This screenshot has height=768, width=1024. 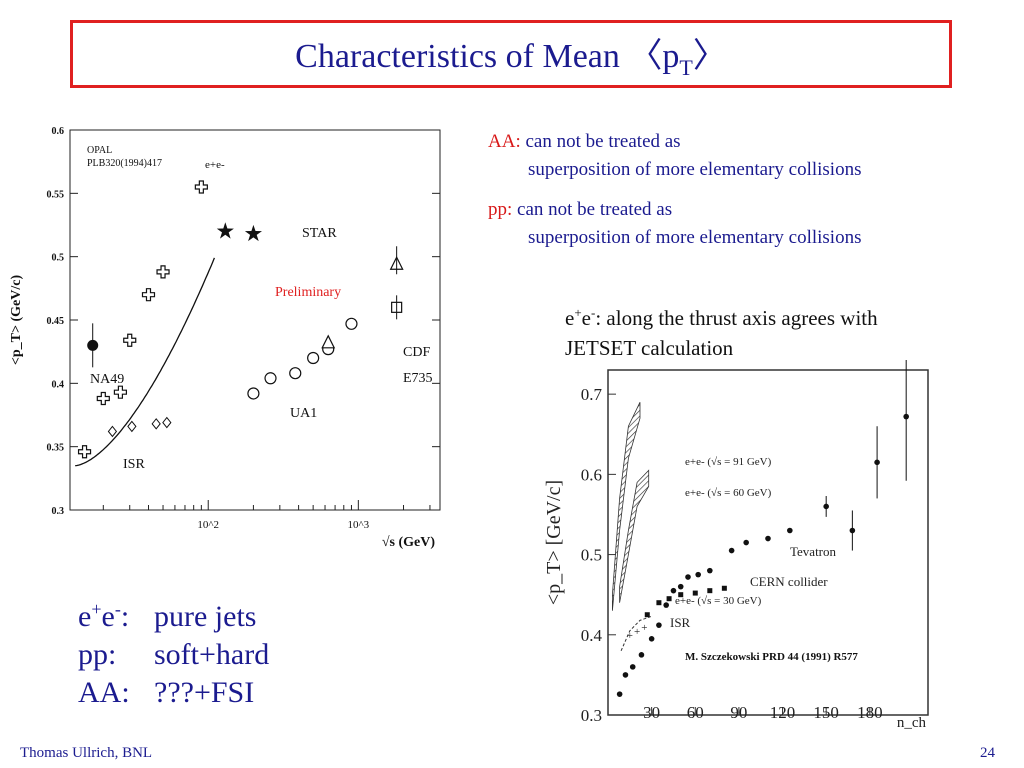 What do you see at coordinates (16, 320) in the screenshot?
I see `y-axis-label: <p_T> (GeV/c)` at bounding box center [16, 320].